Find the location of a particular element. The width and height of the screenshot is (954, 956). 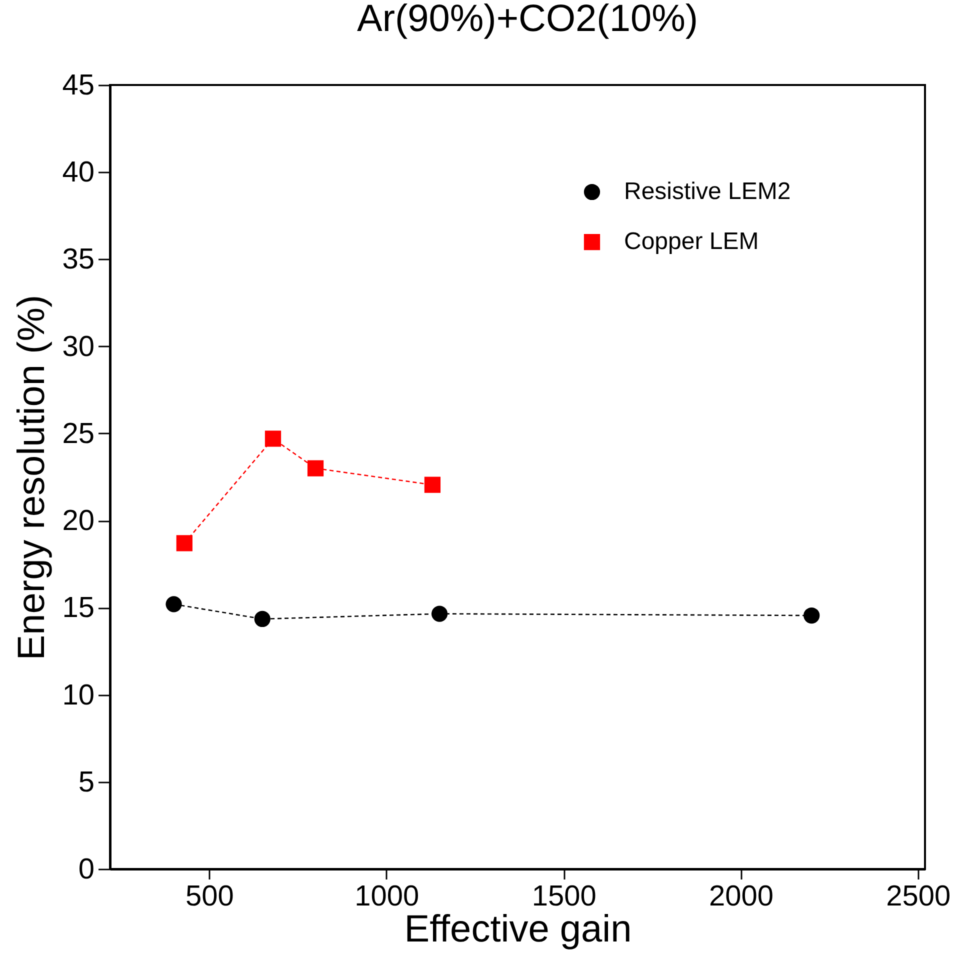

x-tick-label: 500 is located at coordinates (210, 896).